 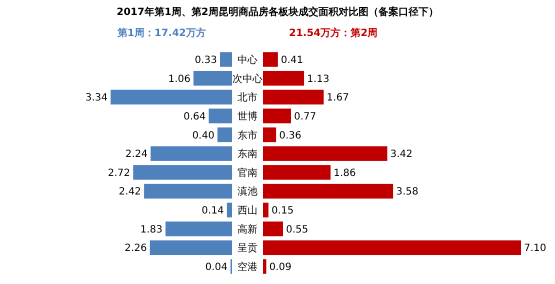 I want to click on text: 2017年第1周、第2周昆明商品房各板块成交面积对比图（备案口径下）, so click(x=277, y=12).